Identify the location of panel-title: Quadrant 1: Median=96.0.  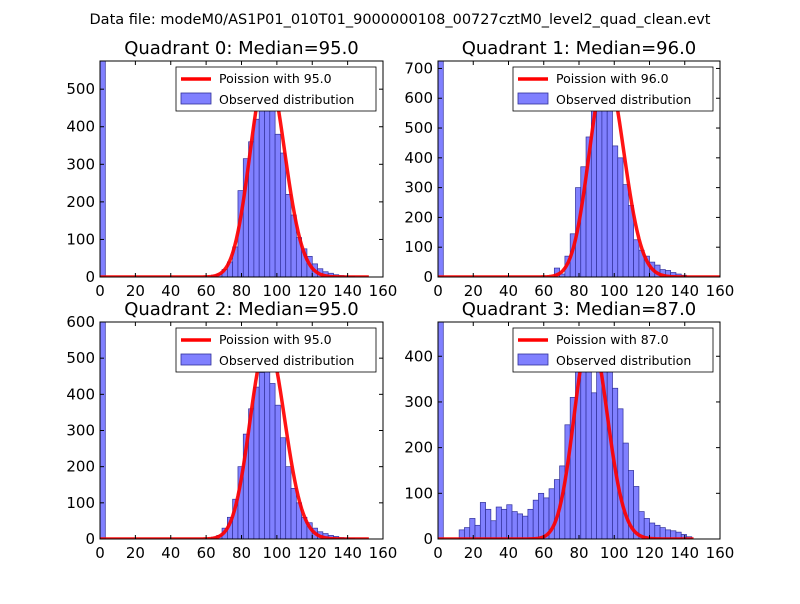
(579, 48).